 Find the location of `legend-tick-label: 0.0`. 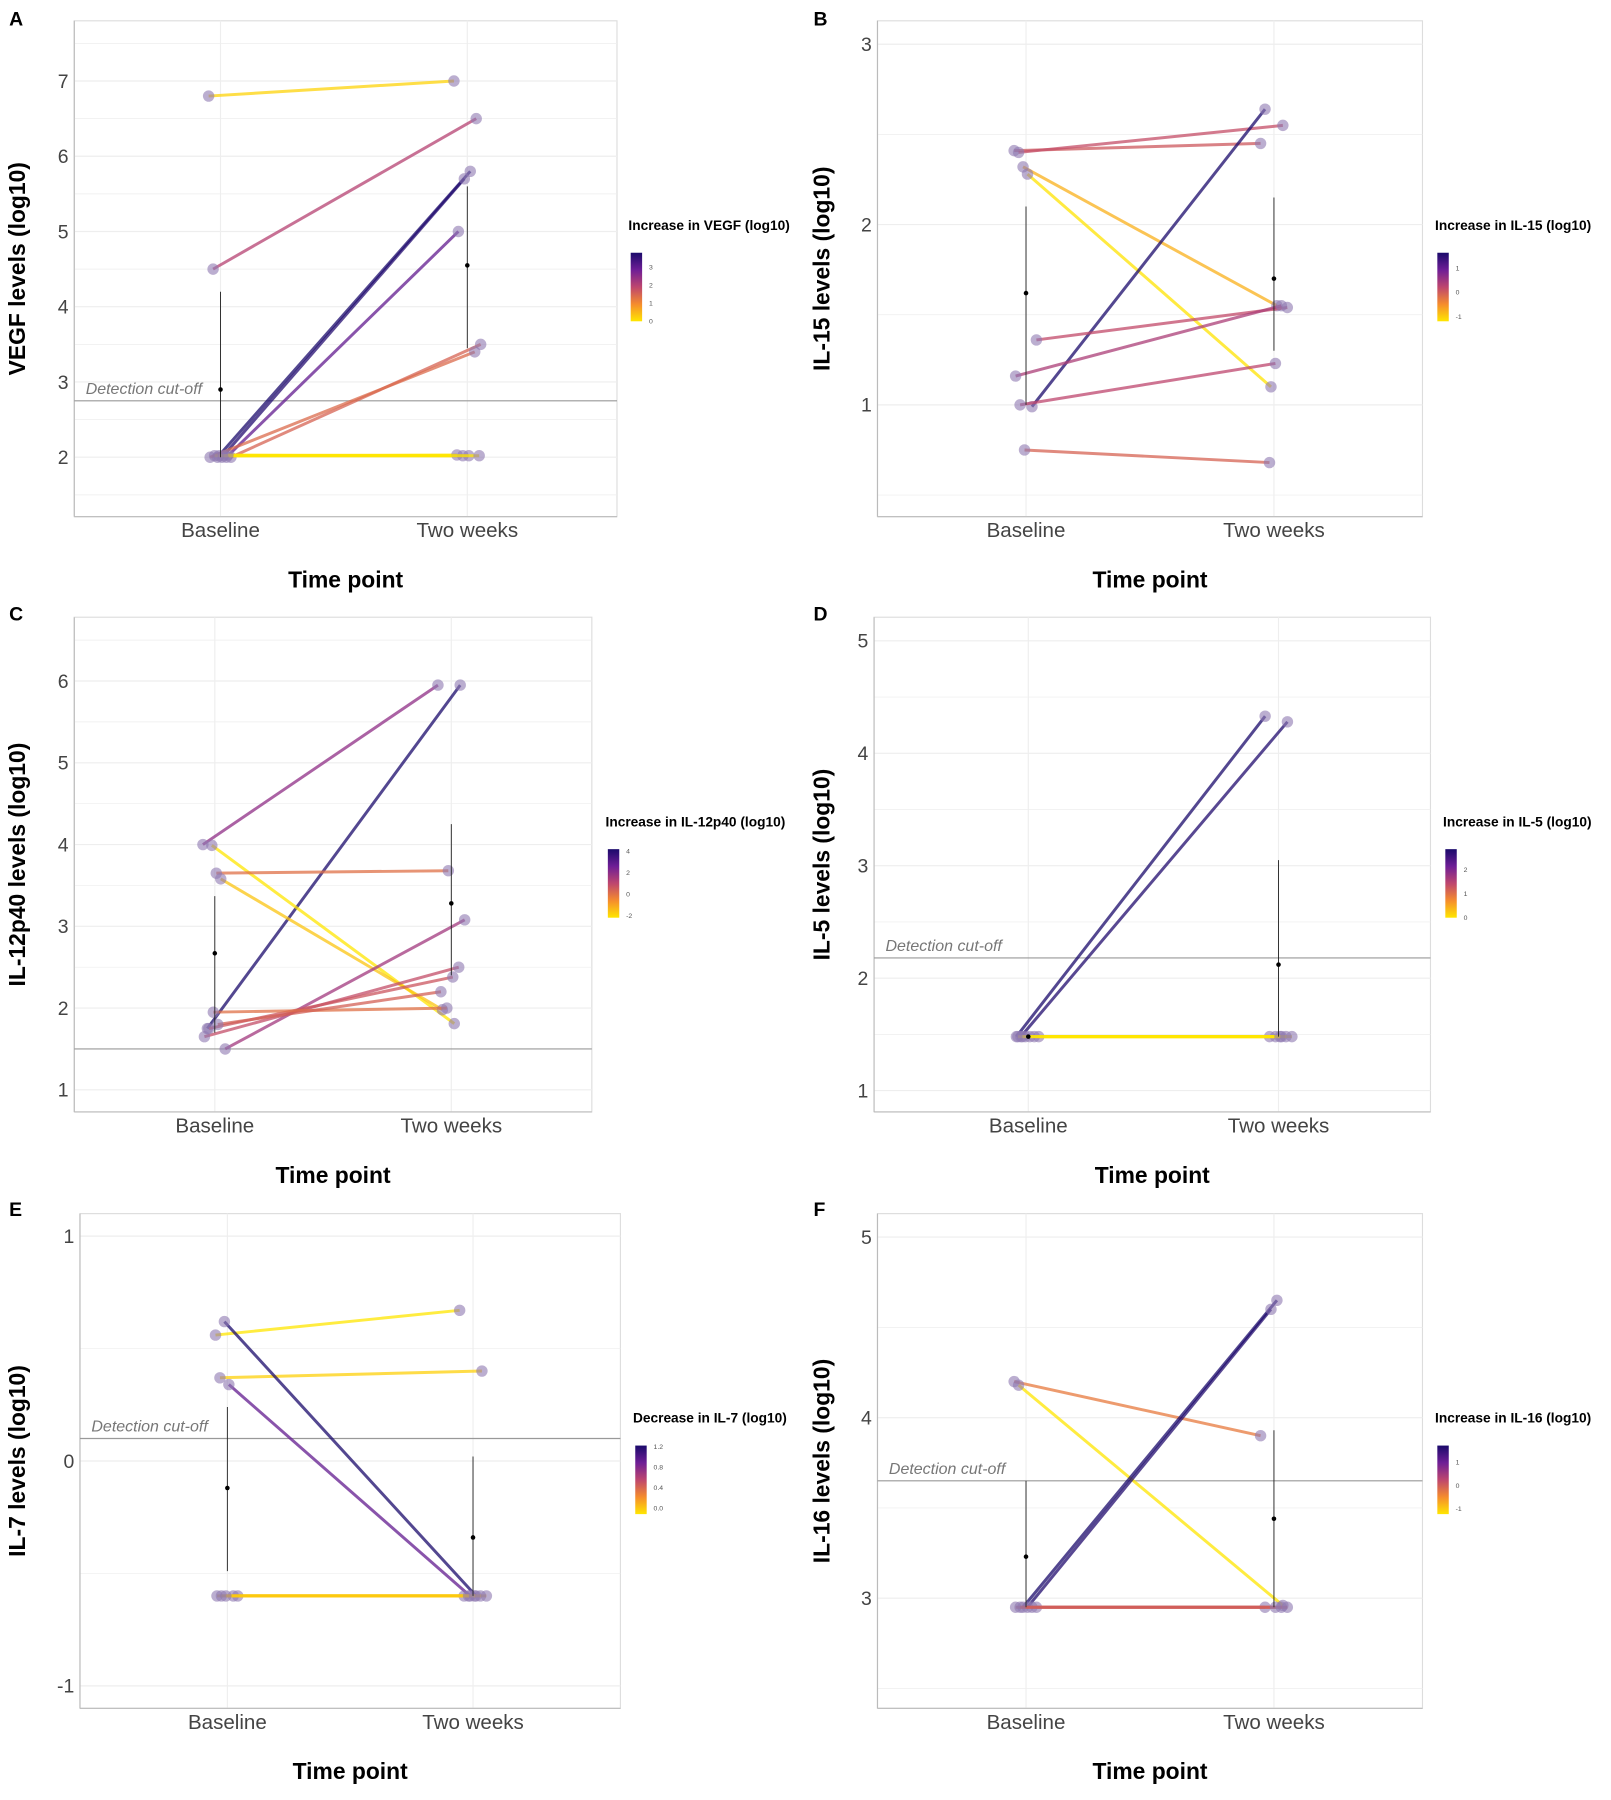

legend-tick-label: 0.0 is located at coordinates (659, 1509).